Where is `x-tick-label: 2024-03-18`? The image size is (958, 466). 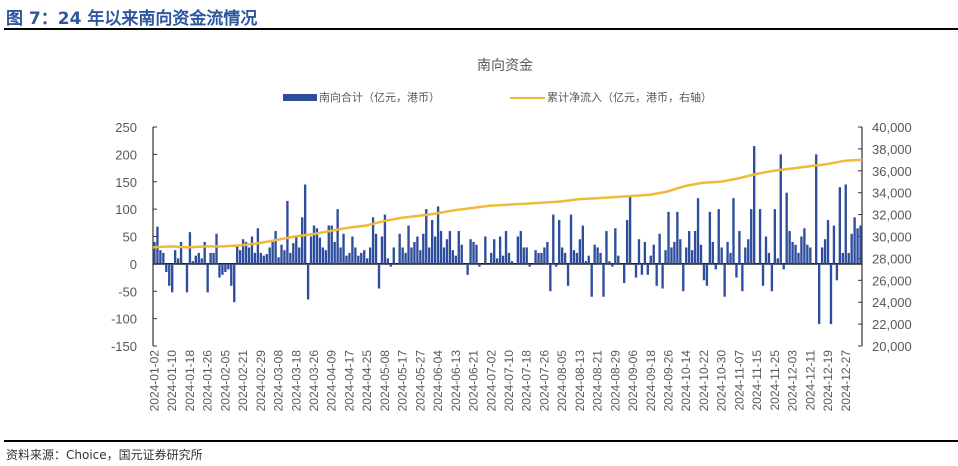 x-tick-label: 2024-03-18 is located at coordinates (296, 381).